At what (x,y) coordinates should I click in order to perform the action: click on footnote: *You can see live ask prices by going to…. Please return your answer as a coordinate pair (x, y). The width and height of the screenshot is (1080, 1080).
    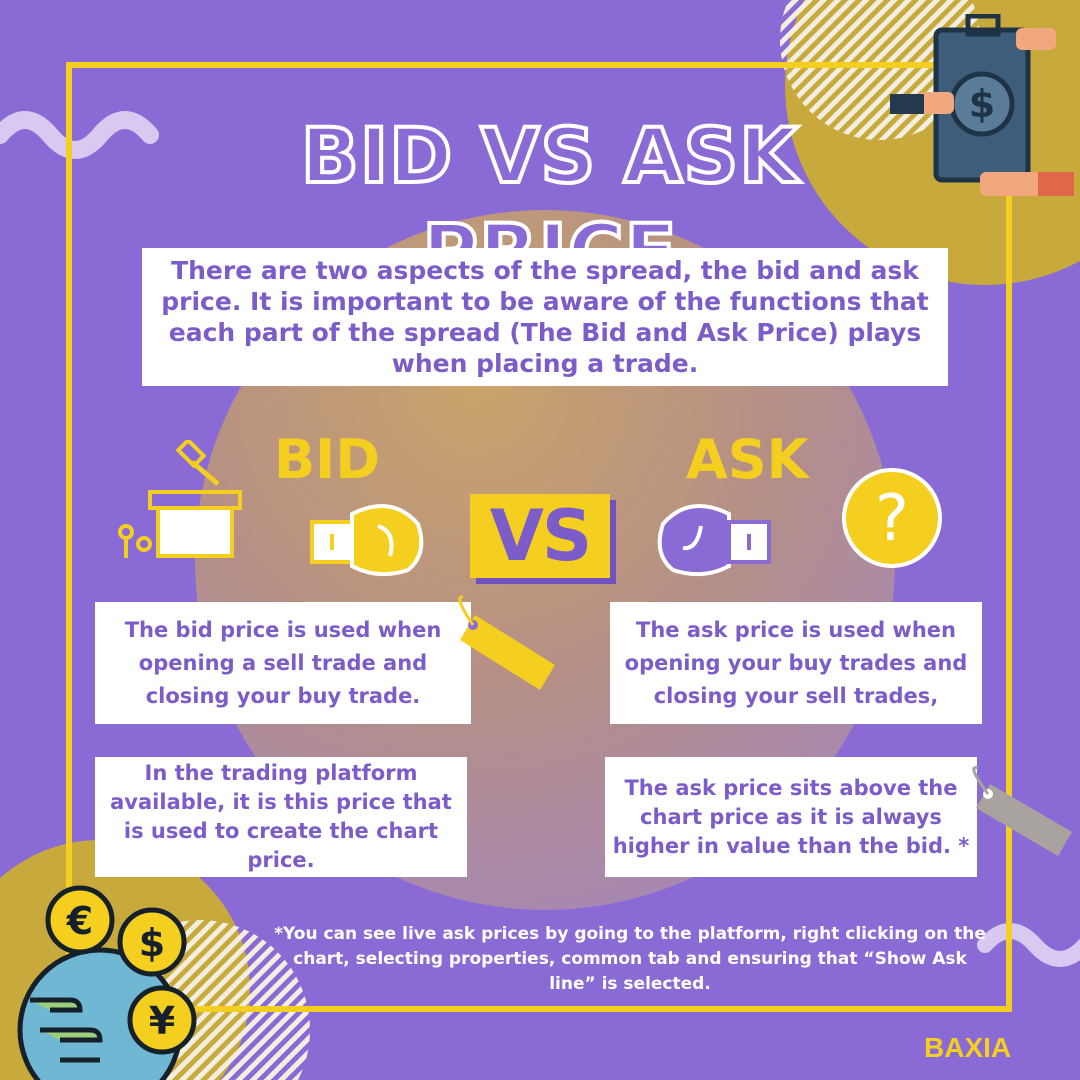
    Looking at the image, I should click on (630, 959).